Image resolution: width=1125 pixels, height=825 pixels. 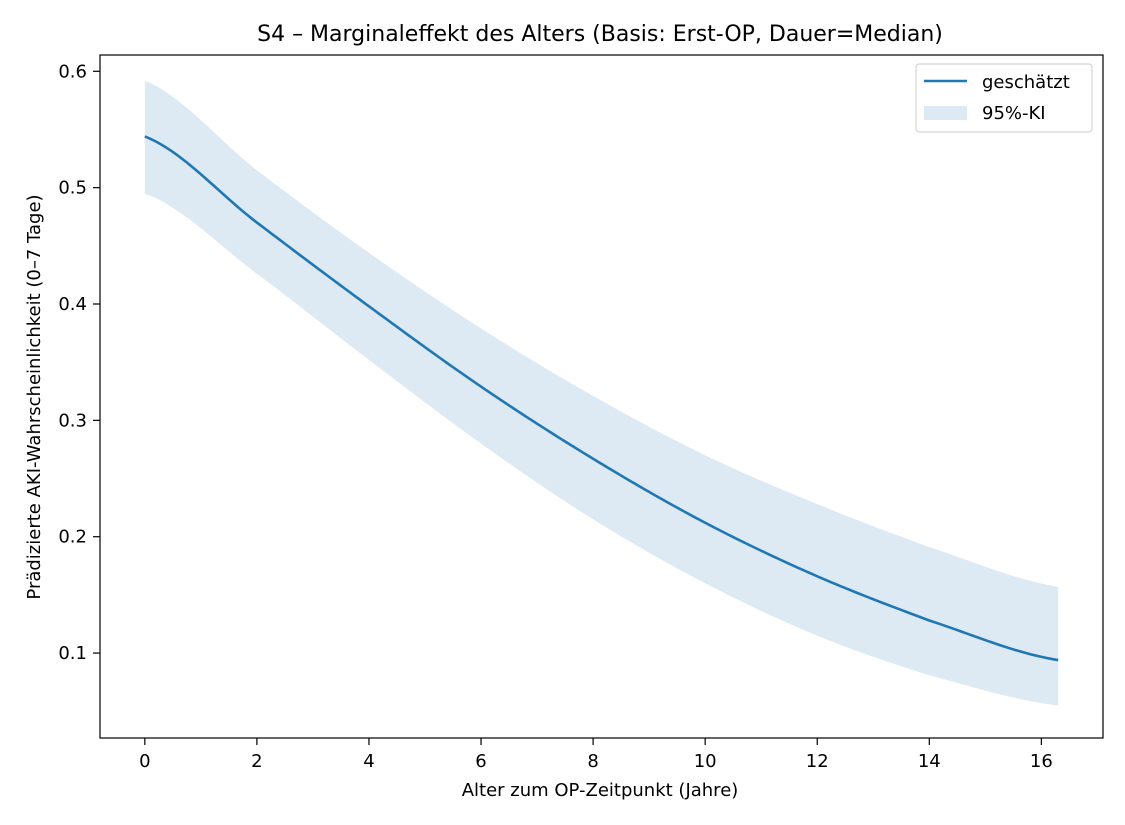 I want to click on x-tick-label: 8, so click(x=592, y=761).